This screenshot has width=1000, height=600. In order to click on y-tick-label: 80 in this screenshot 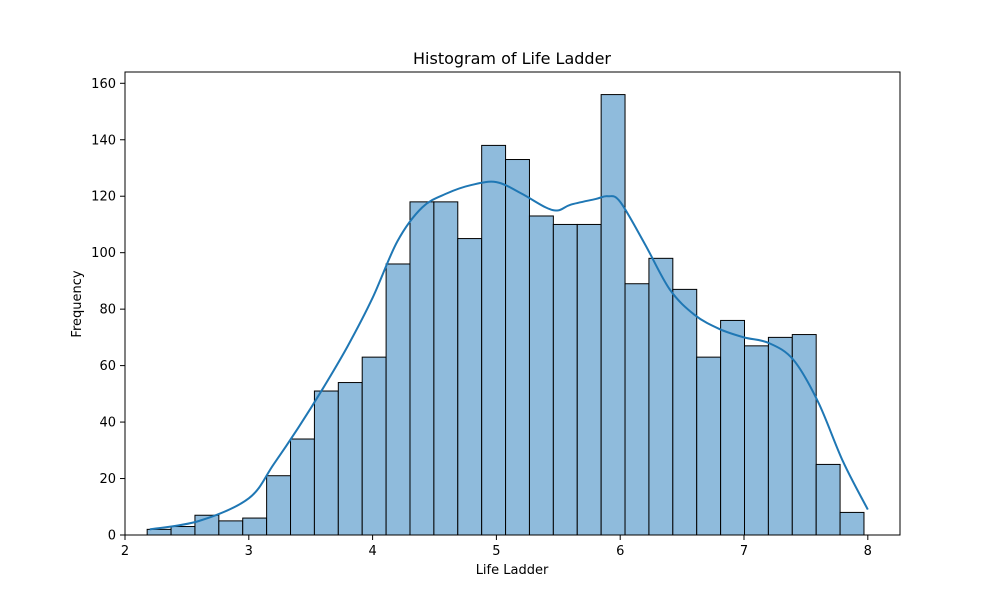, I will do `click(107, 310)`.